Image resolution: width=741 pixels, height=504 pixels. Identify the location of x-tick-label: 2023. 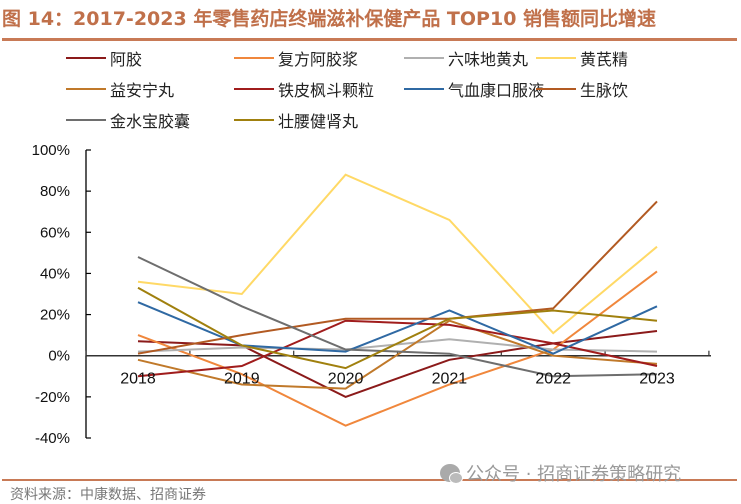
(657, 379).